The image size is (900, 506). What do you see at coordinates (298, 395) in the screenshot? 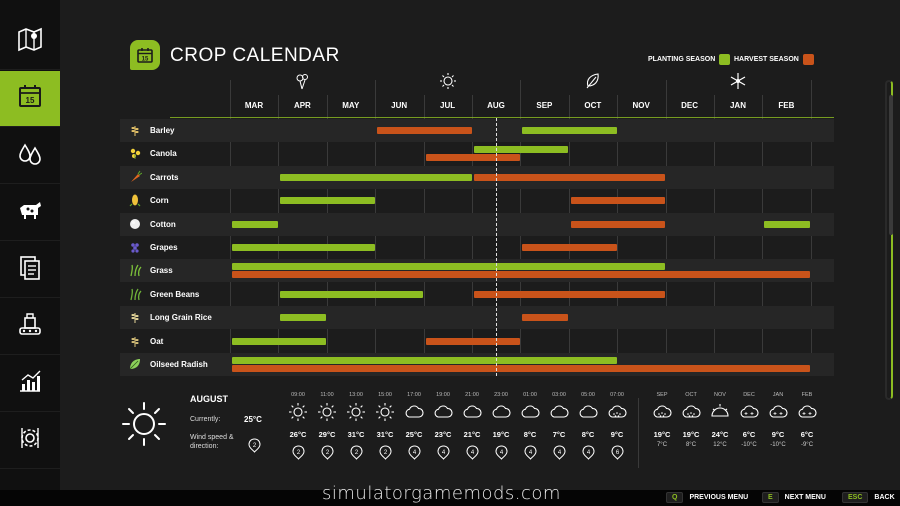
I see `forecast-time: 09:00` at bounding box center [298, 395].